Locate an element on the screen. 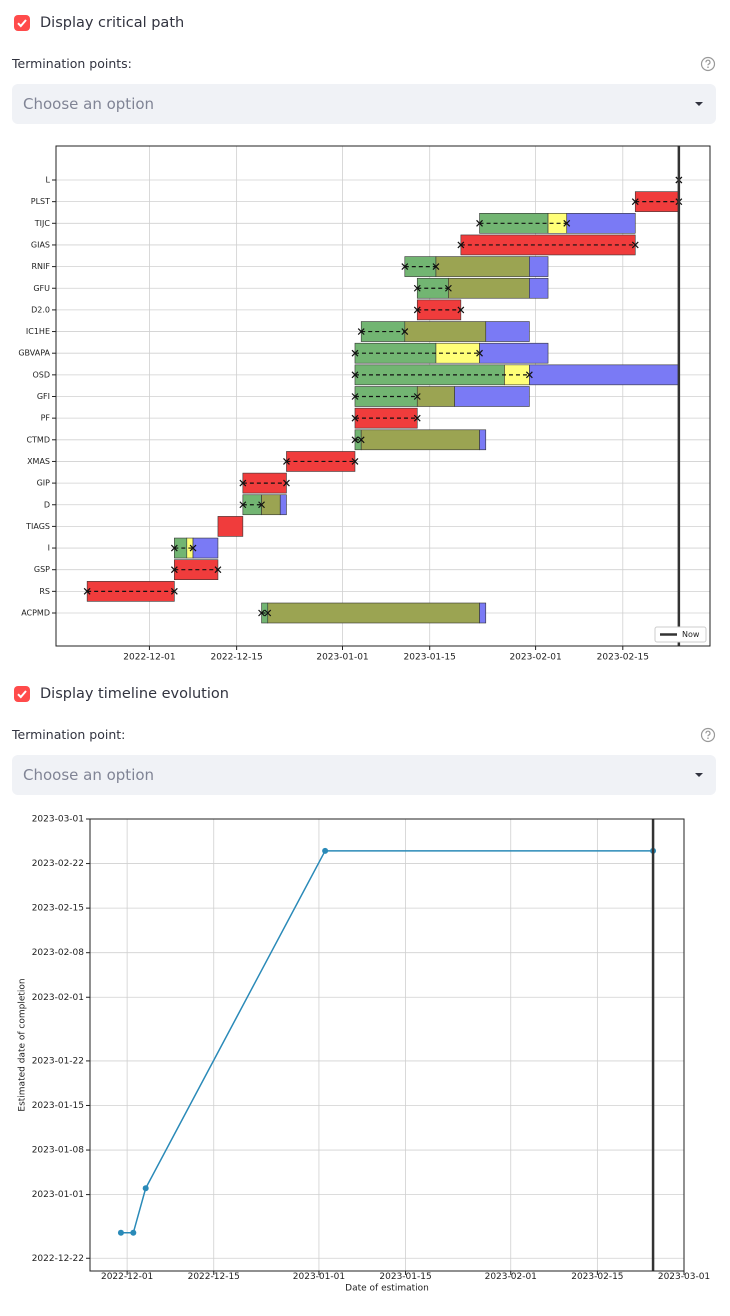 The image size is (730, 1316). y-tick-label: TIAGS is located at coordinates (37, 526).